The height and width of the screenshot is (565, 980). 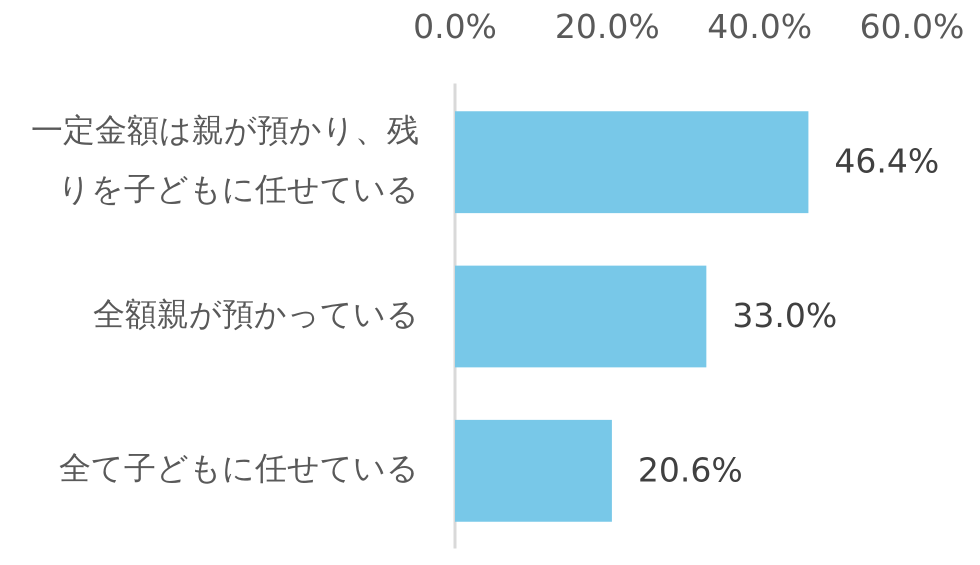 What do you see at coordinates (759, 26) in the screenshot?
I see `x-tick-label: 40.0%` at bounding box center [759, 26].